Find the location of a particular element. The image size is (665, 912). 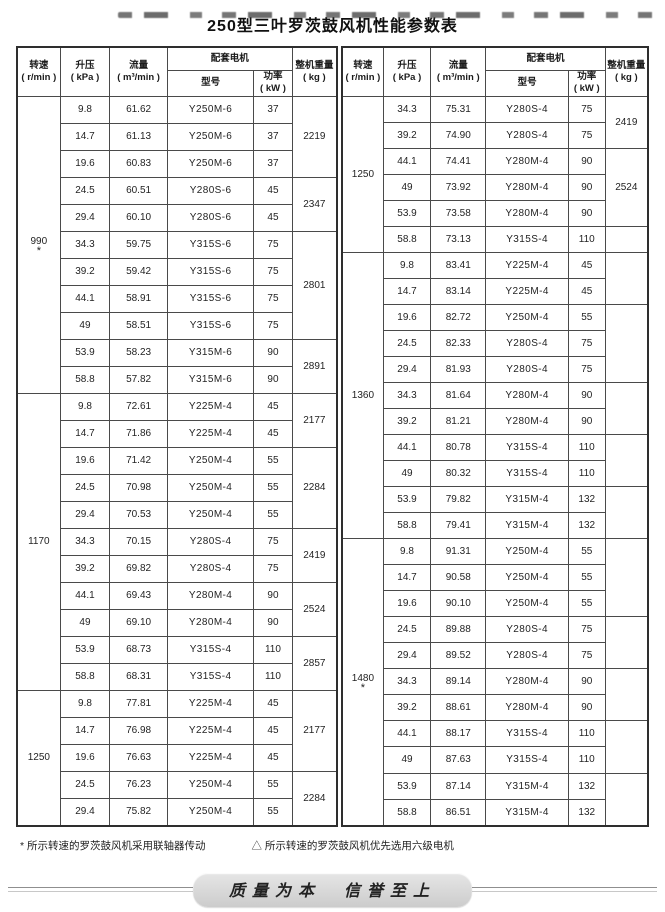

table-row: 58.8 68.31 Y315S-4 110 is located at coordinates (177, 676).